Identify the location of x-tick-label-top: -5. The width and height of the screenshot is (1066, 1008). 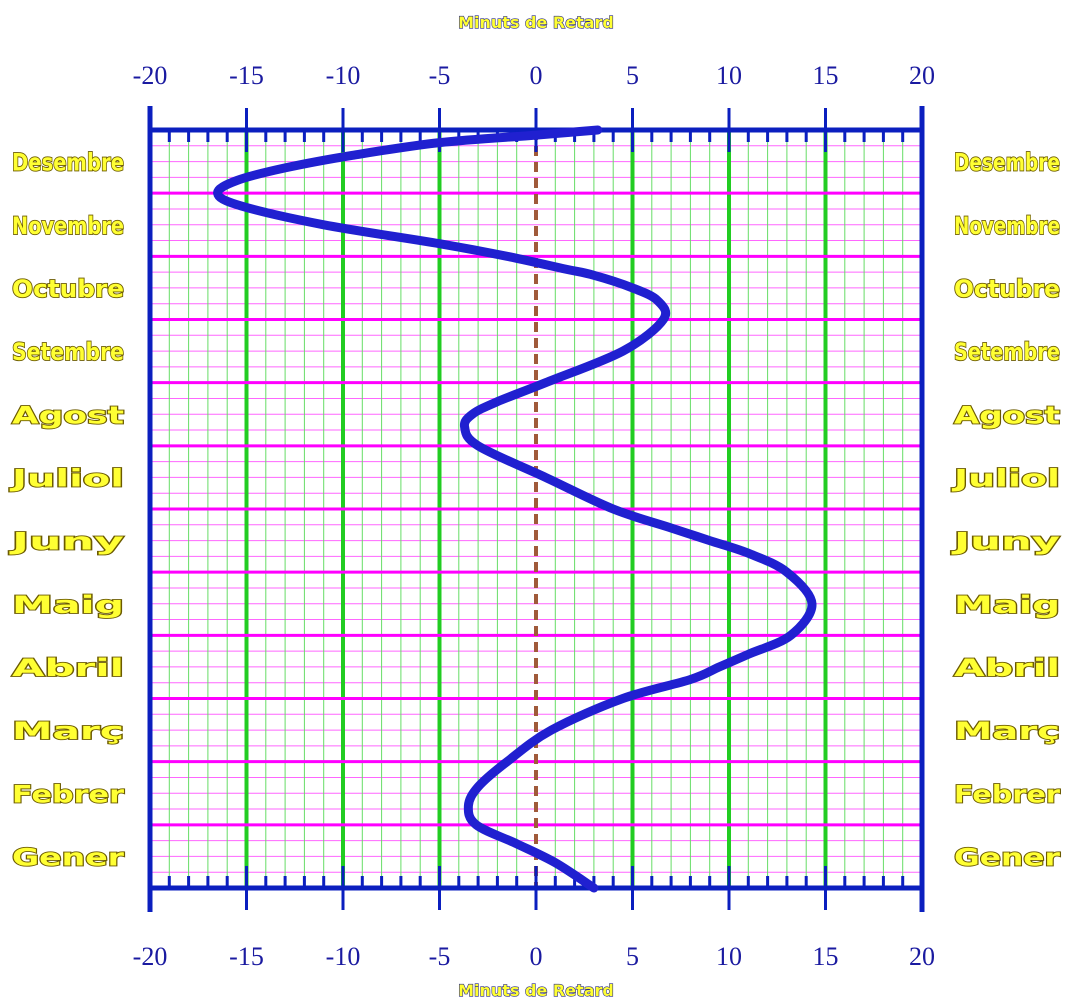
(440, 75).